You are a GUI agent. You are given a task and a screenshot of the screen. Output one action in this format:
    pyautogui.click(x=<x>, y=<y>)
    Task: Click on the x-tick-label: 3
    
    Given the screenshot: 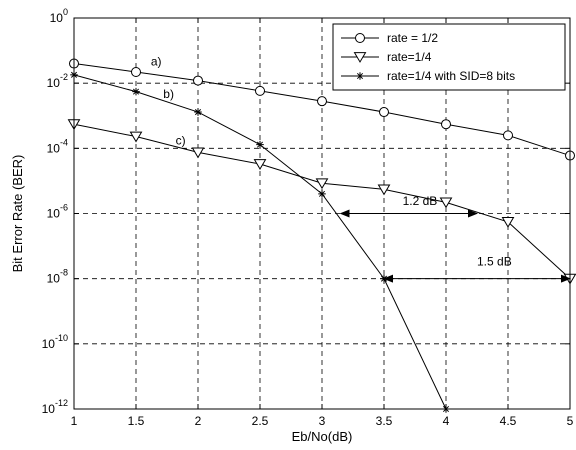 What is the action you would take?
    pyautogui.click(x=322, y=421)
    